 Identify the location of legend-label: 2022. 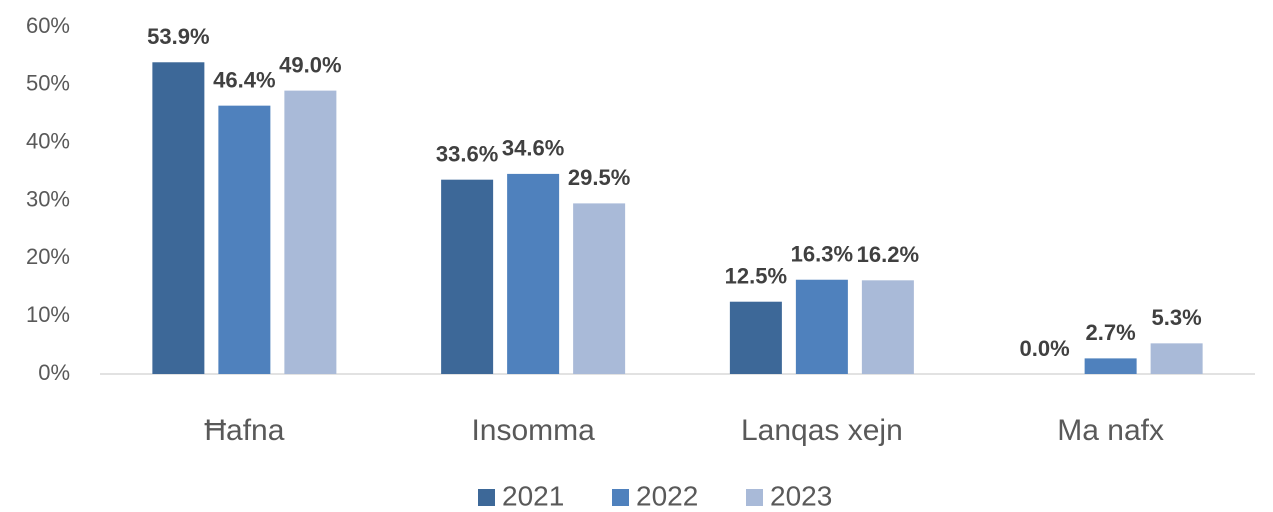
(667, 495).